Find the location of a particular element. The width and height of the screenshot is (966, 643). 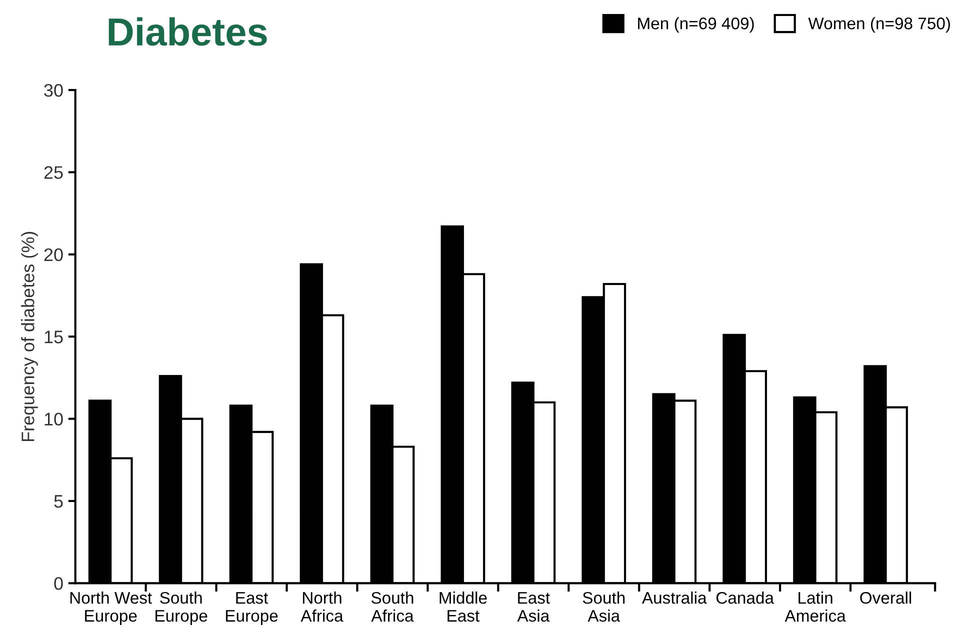

x-tick-label: South Africa is located at coordinates (392, 607).